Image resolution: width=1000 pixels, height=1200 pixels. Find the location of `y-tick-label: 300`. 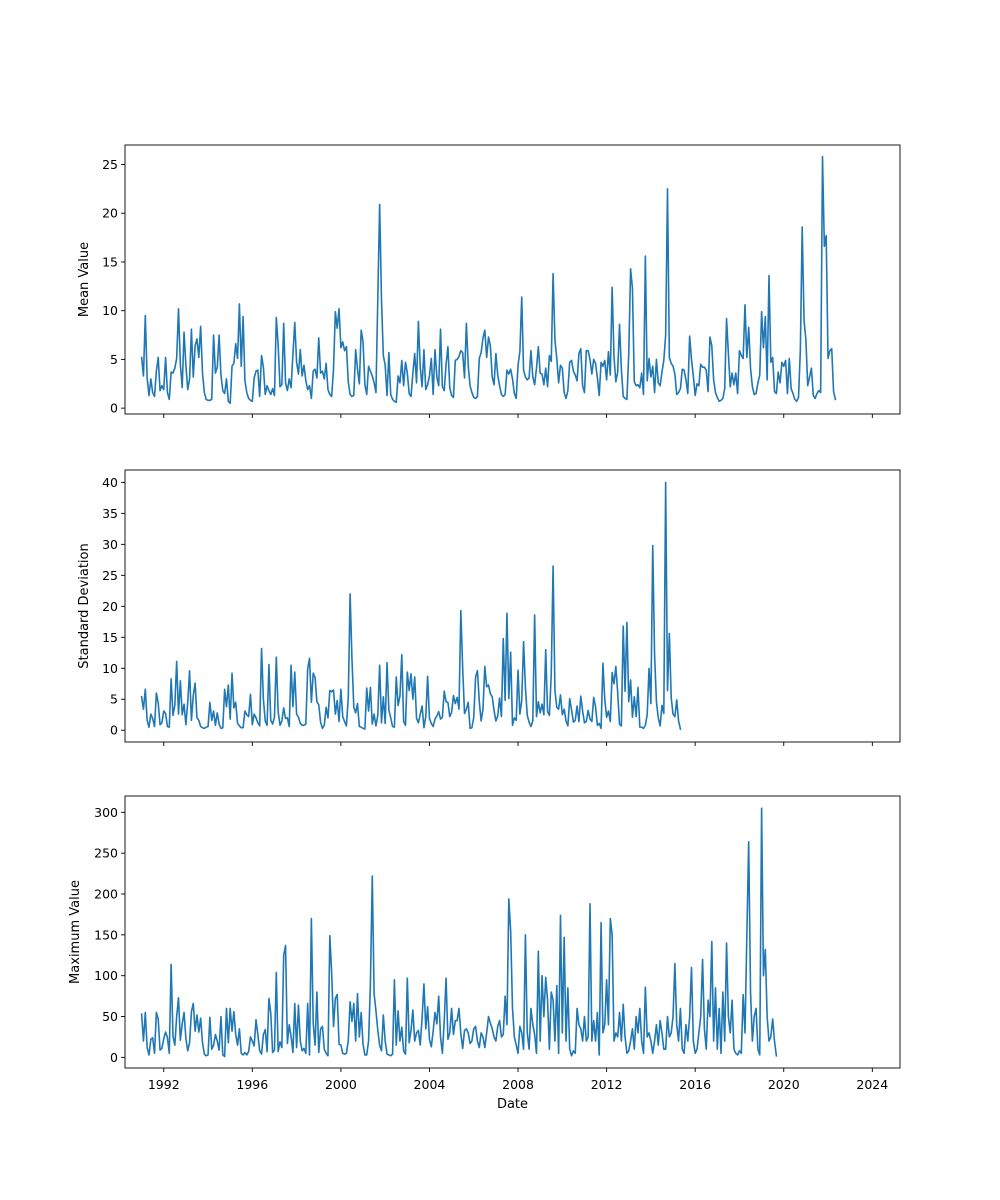

y-tick-label: 300 is located at coordinates (106, 812).